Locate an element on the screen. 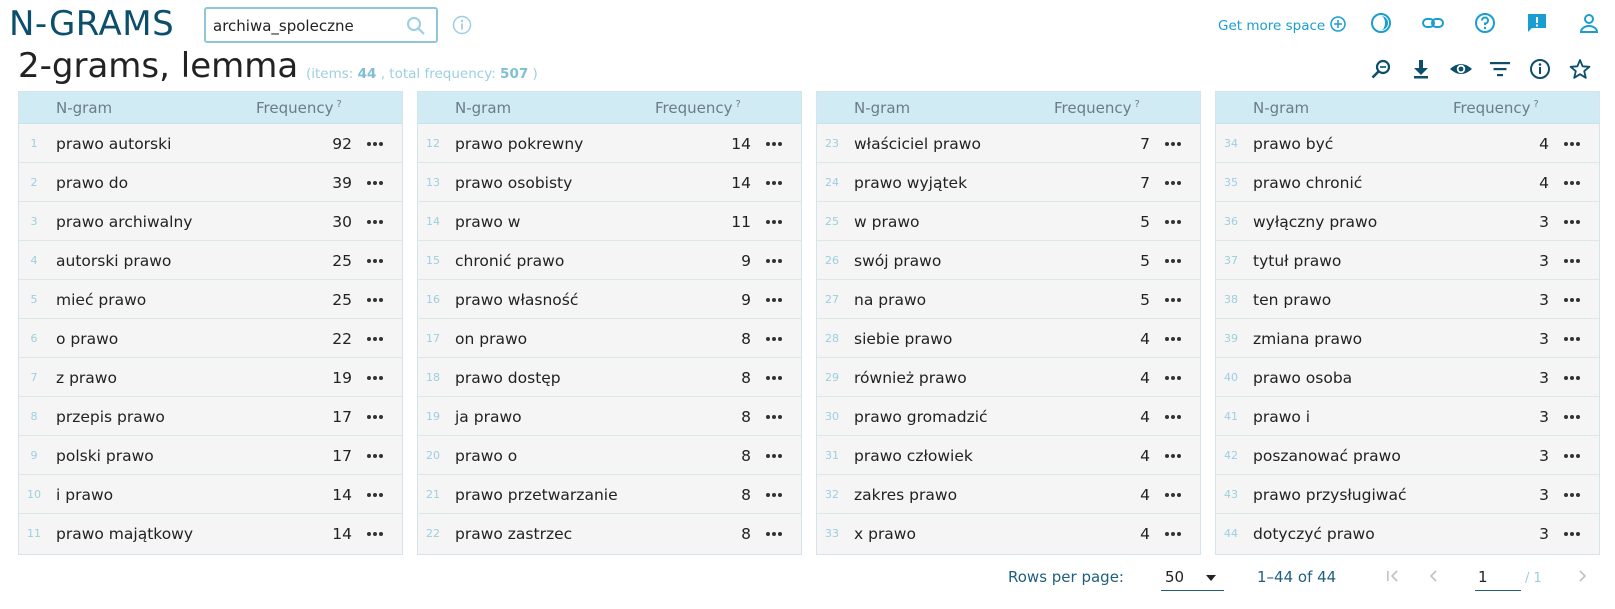 The width and height of the screenshot is (1615, 609). first-page-icon is located at coordinates (1393, 578).